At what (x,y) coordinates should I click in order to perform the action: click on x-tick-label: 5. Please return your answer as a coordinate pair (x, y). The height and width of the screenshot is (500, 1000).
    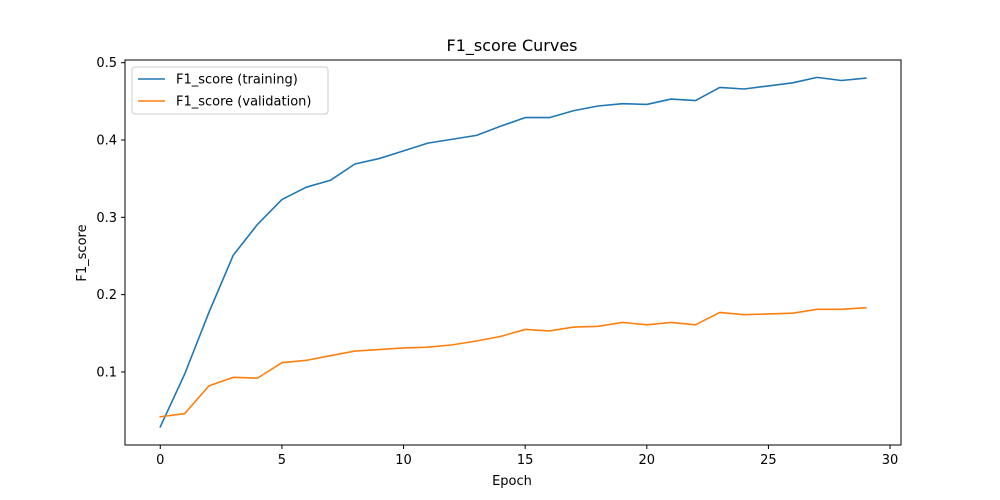
    Looking at the image, I should click on (282, 460).